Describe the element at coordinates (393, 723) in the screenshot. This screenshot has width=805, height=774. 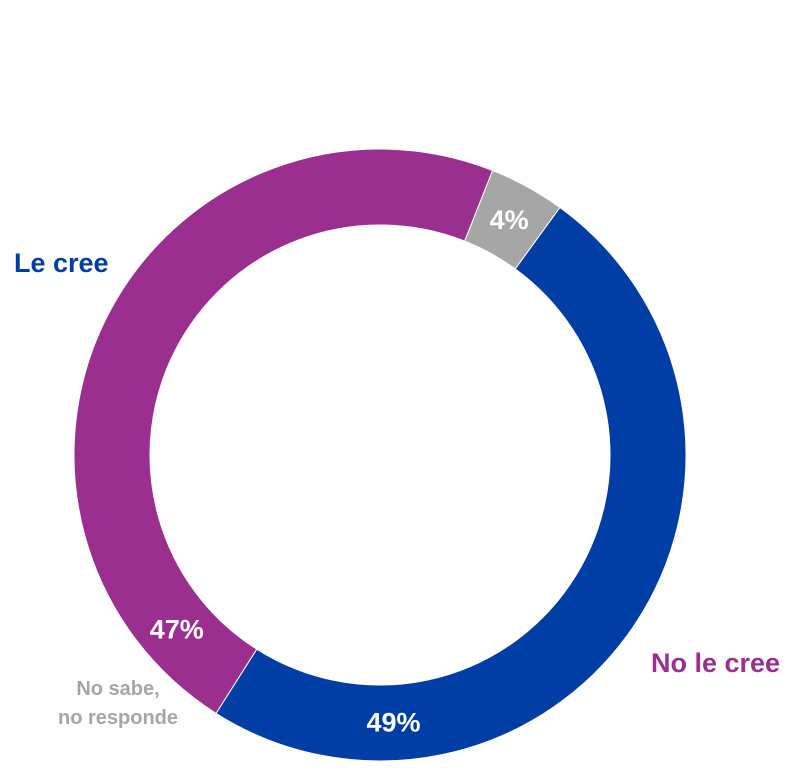
I see `slice-value-label: 49%` at that location.